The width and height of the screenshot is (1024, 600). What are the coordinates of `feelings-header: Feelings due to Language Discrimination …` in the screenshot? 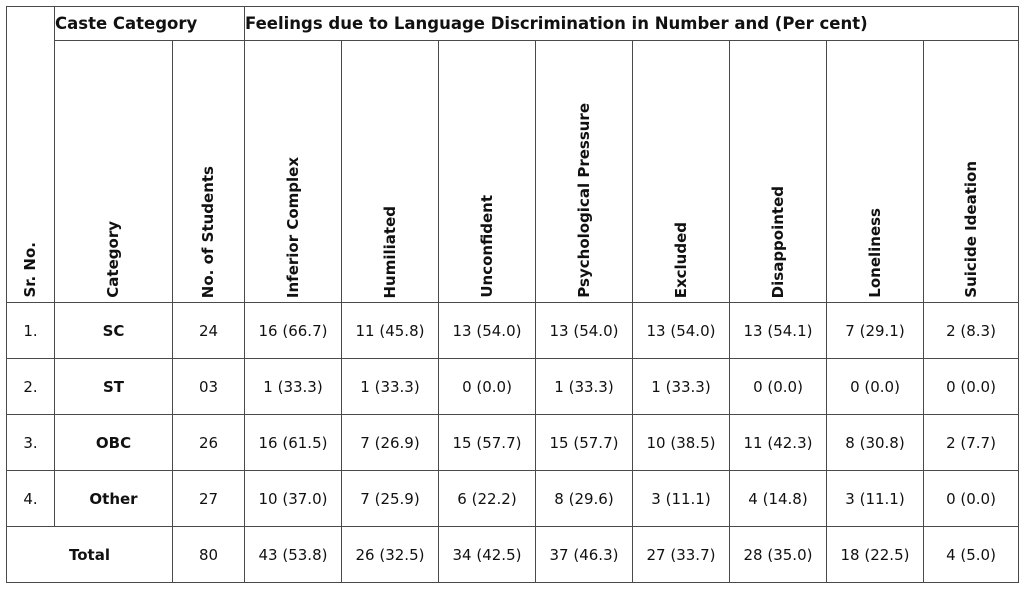 It's located at (631, 23).